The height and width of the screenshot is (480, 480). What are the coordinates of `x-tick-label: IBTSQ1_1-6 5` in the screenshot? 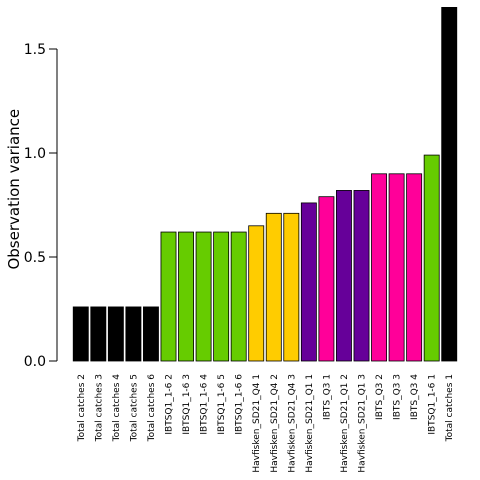 It's located at (222, 404).